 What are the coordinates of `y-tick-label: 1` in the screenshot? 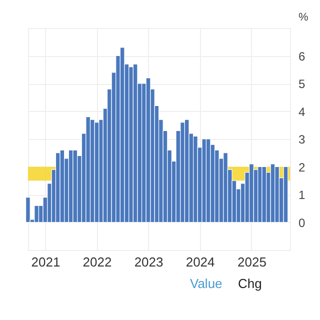 It's located at (302, 195).